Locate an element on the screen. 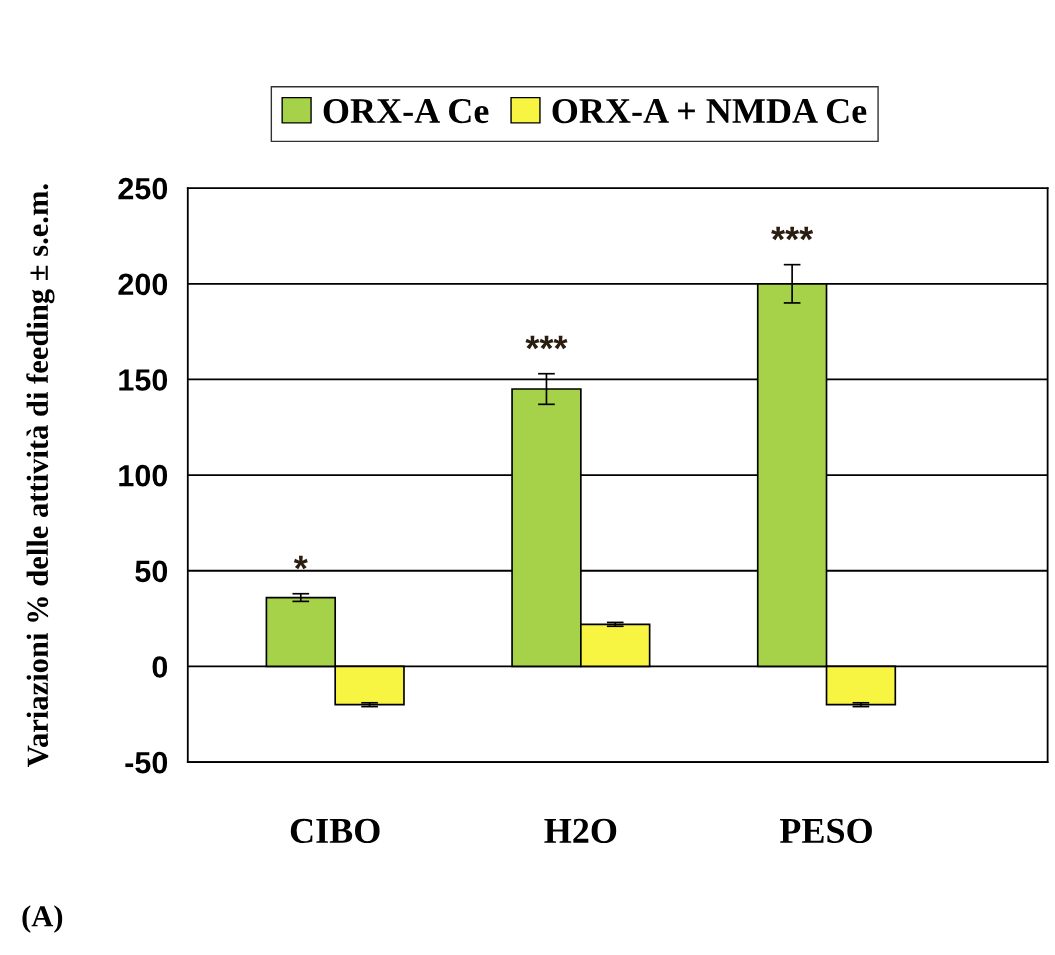 The width and height of the screenshot is (1055, 955). y-tick-label: 50 is located at coordinates (151, 571).